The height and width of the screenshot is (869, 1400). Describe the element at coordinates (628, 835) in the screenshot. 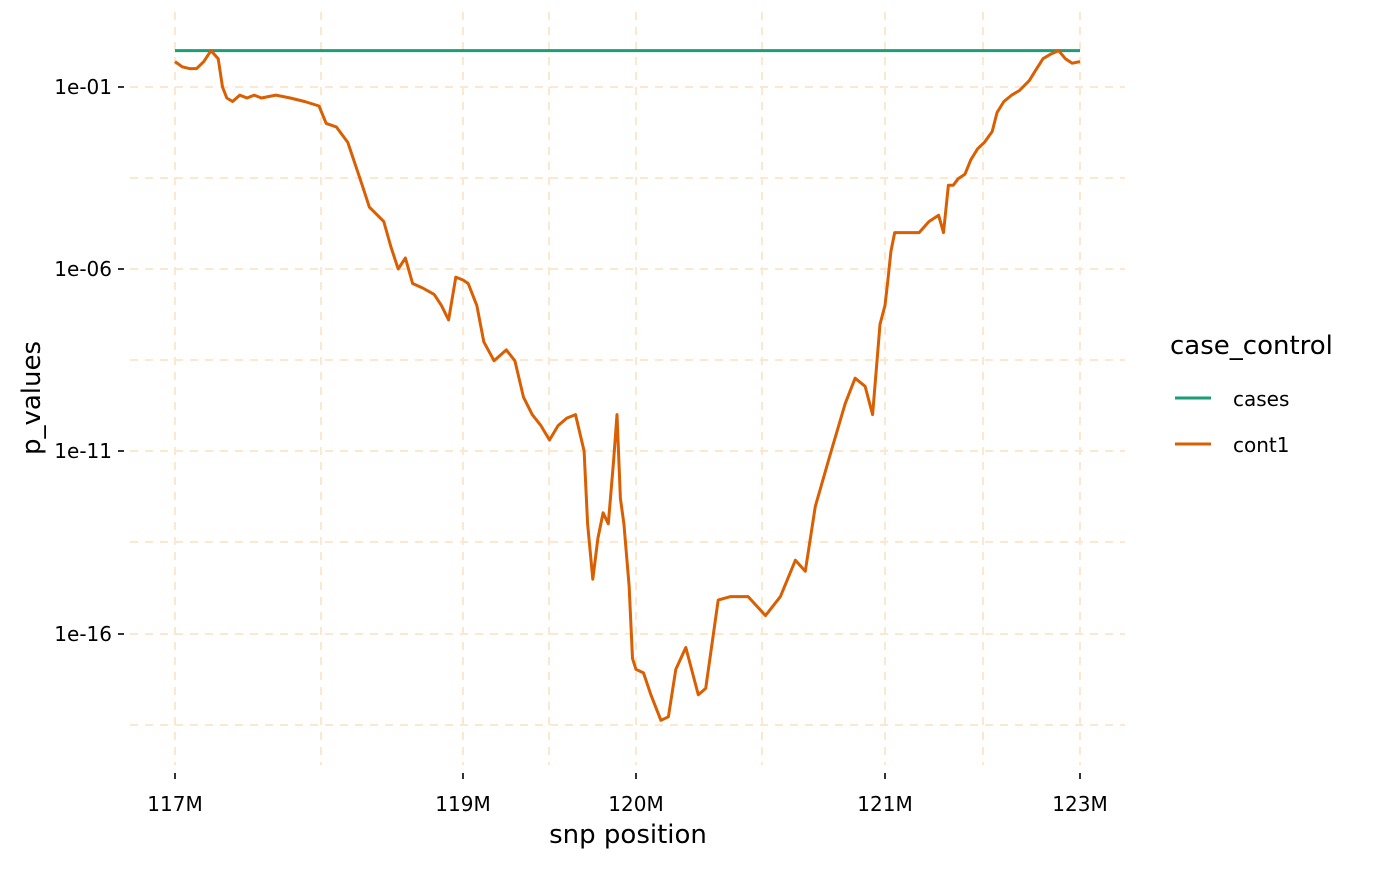

I see `x-axis-label: snp position` at that location.